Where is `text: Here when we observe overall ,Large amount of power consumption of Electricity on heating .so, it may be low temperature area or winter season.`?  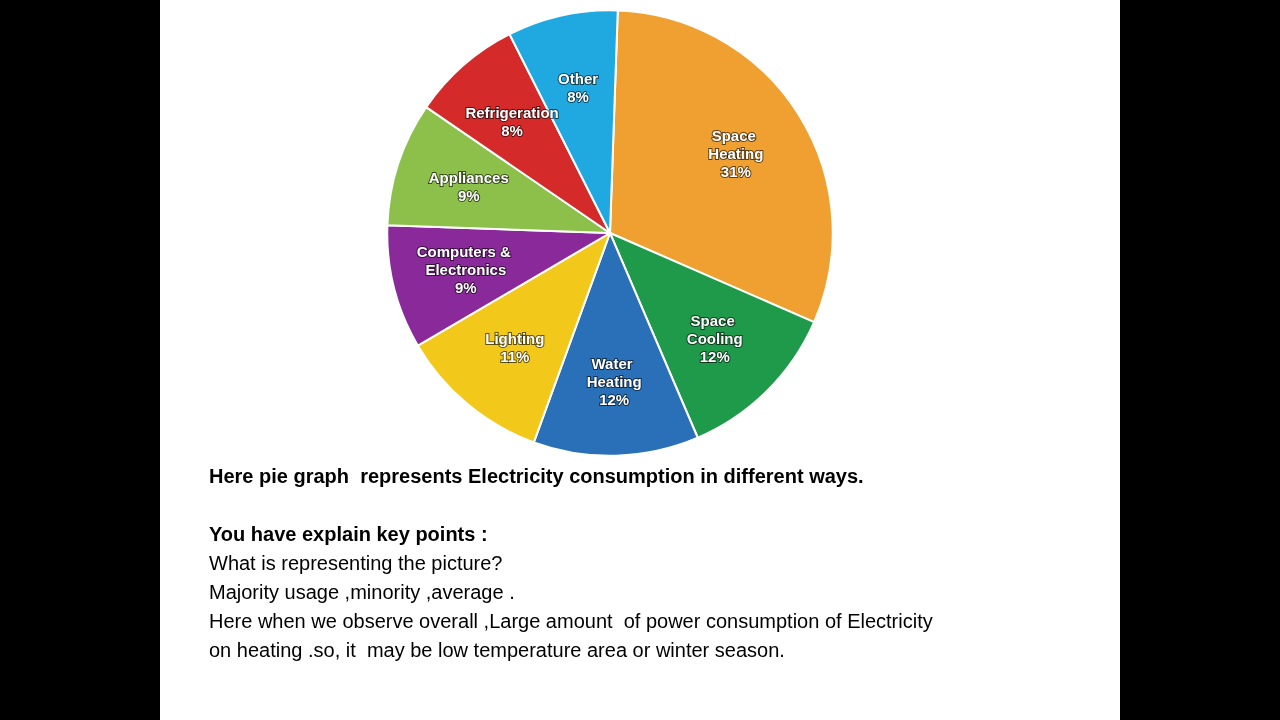 text: Here when we observe overall ,Large amount of power consumption of Electricity on heating .so, it may be low temperature area or winter season. is located at coordinates (571, 636).